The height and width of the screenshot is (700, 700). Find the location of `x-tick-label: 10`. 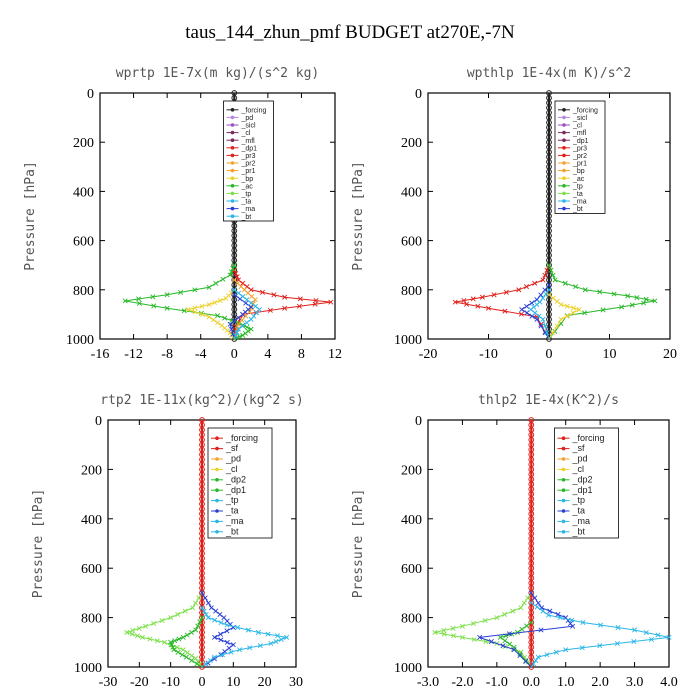

x-tick-label: 10 is located at coordinates (610, 354).